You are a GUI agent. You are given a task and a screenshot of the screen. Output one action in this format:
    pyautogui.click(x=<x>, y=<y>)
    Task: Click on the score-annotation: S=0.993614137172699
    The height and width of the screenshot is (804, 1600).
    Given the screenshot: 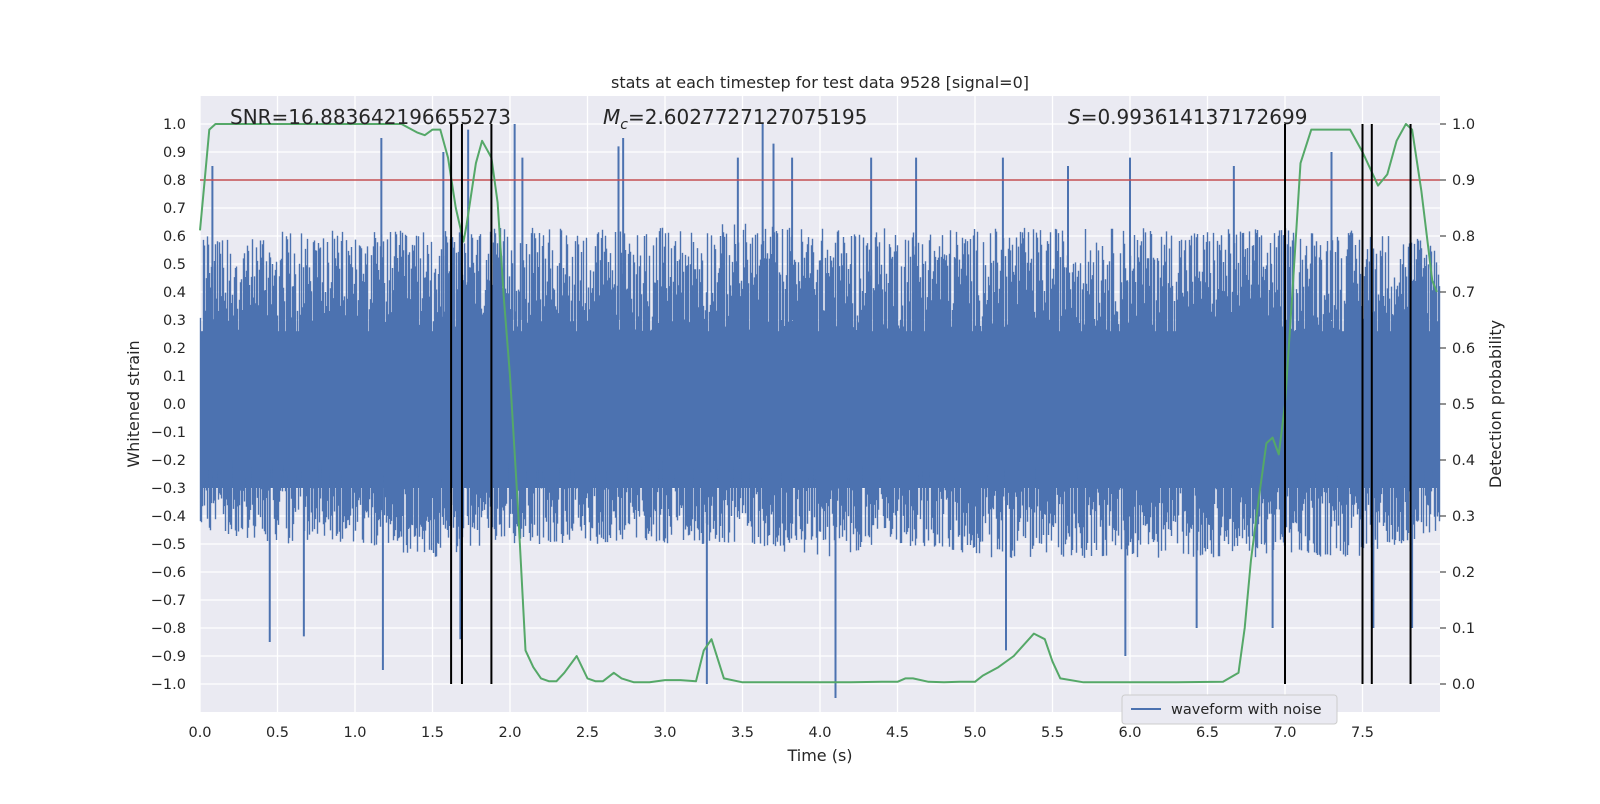 What is the action you would take?
    pyautogui.click(x=1187, y=117)
    